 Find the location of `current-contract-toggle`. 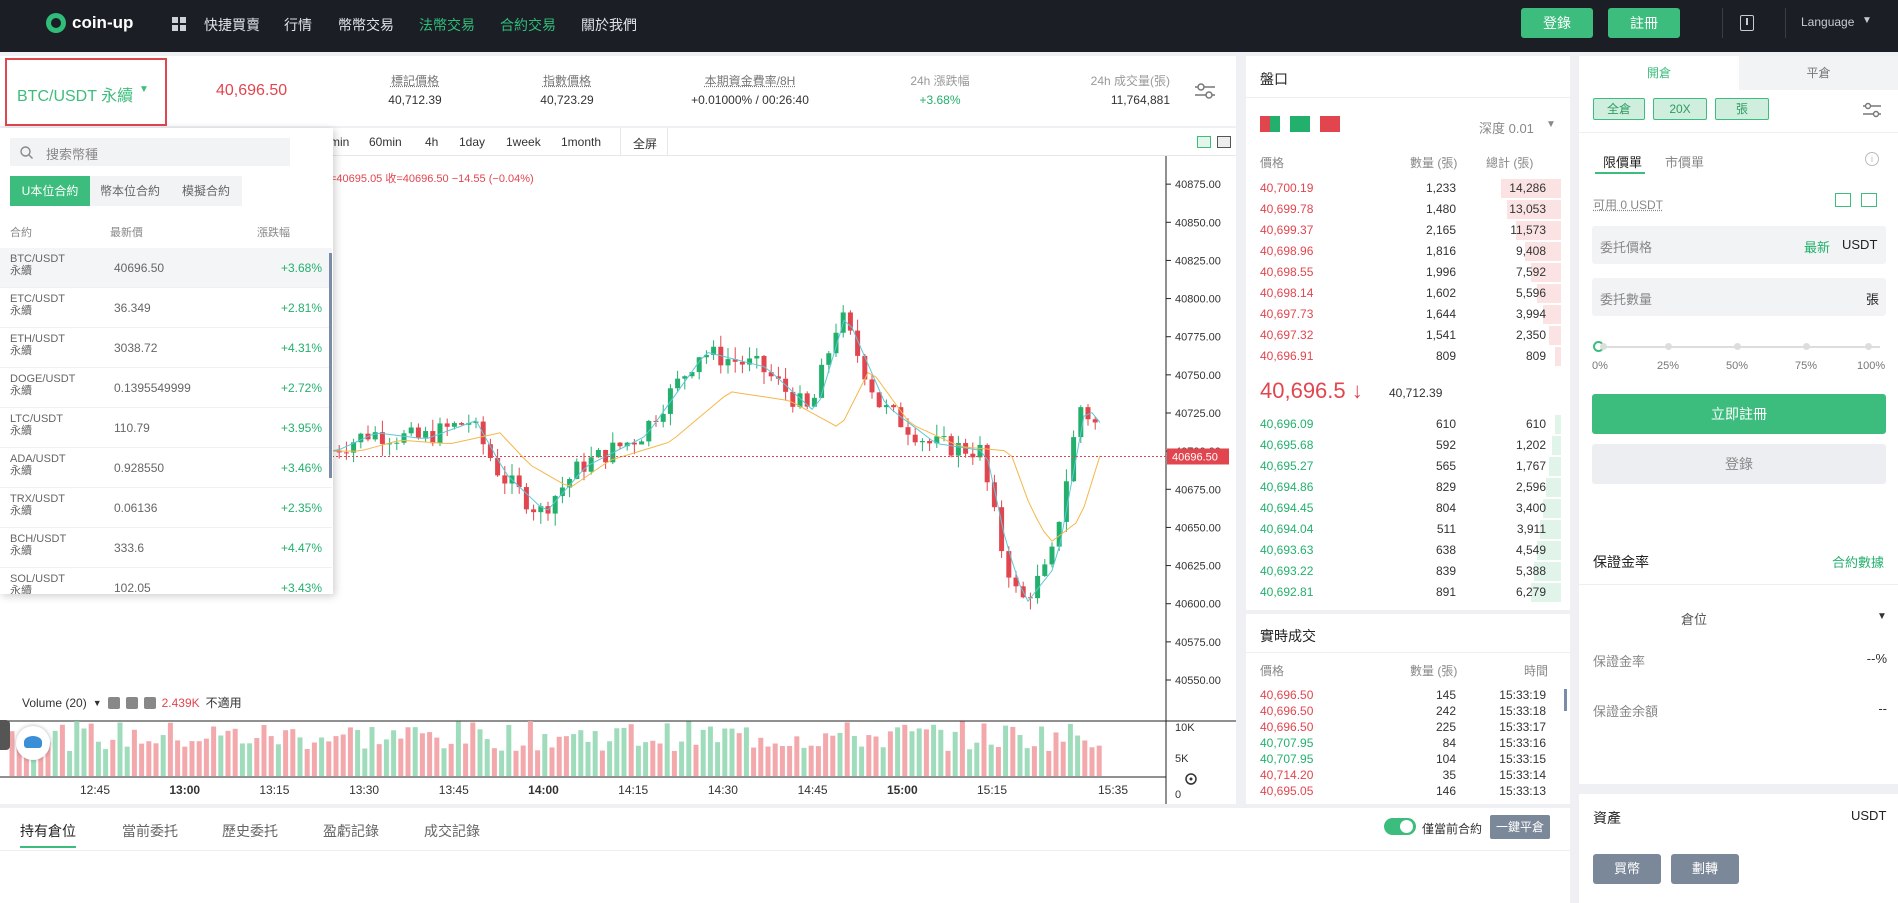

current-contract-toggle is located at coordinates (1400, 826).